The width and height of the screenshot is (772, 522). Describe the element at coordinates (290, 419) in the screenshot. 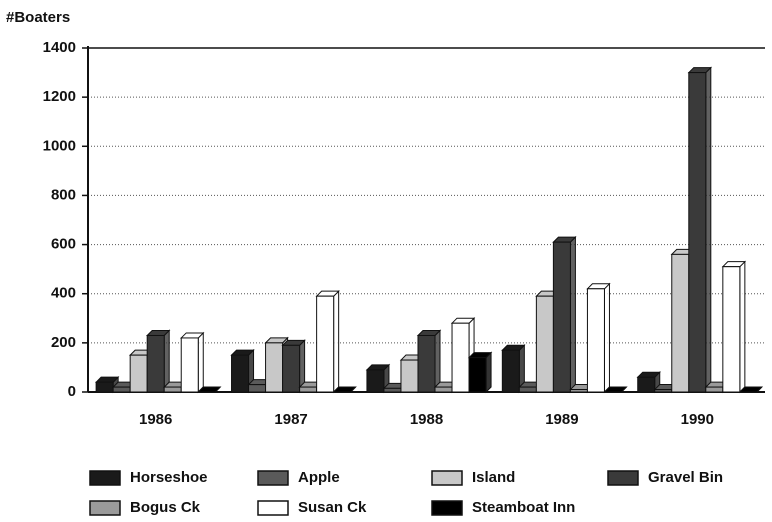

I see `x-tick-label: 1987` at that location.